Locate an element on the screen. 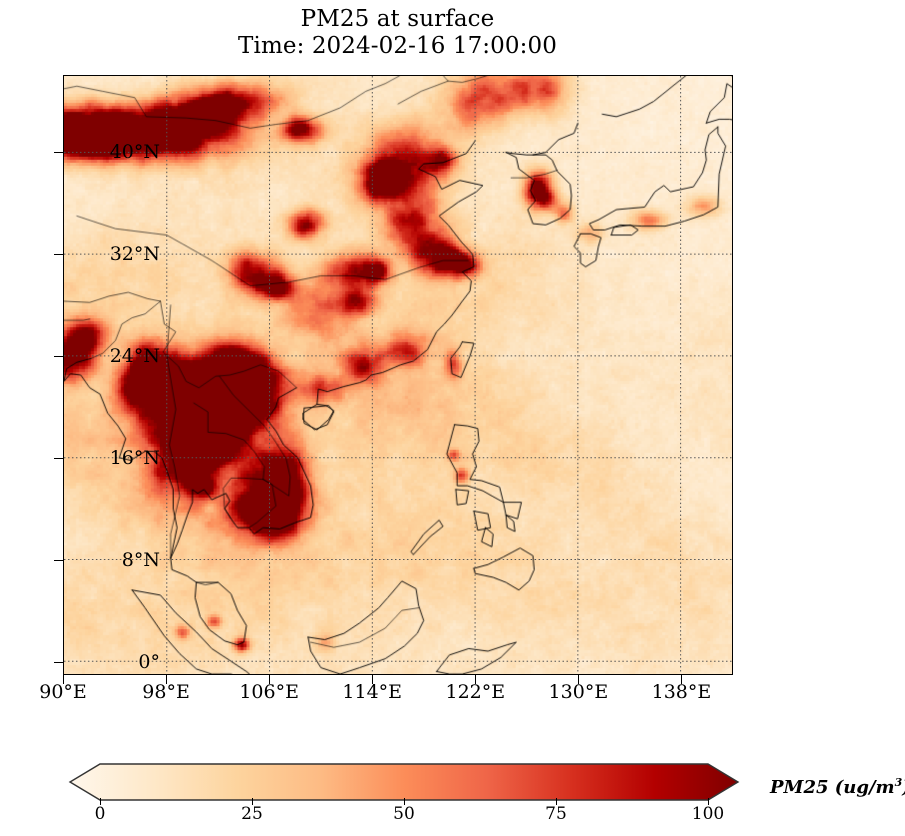 The image size is (905, 836). title-line-variable: PM25 at surface is located at coordinates (397, 19).